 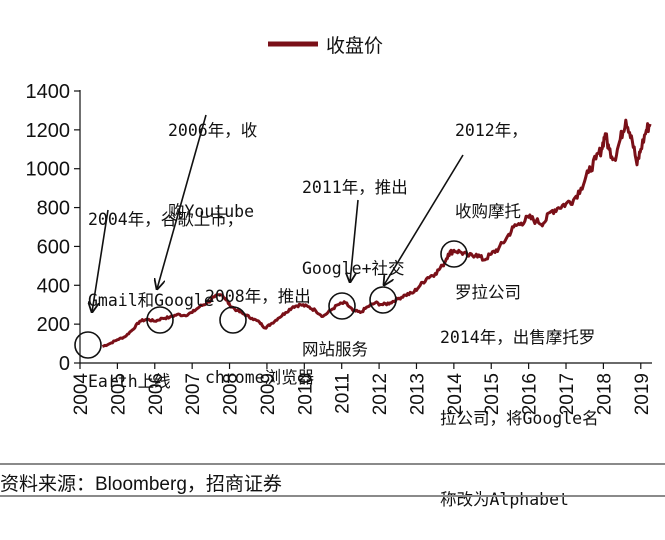 What do you see at coordinates (417, 394) in the screenshot?
I see `x-tick-label: 2013` at bounding box center [417, 394].